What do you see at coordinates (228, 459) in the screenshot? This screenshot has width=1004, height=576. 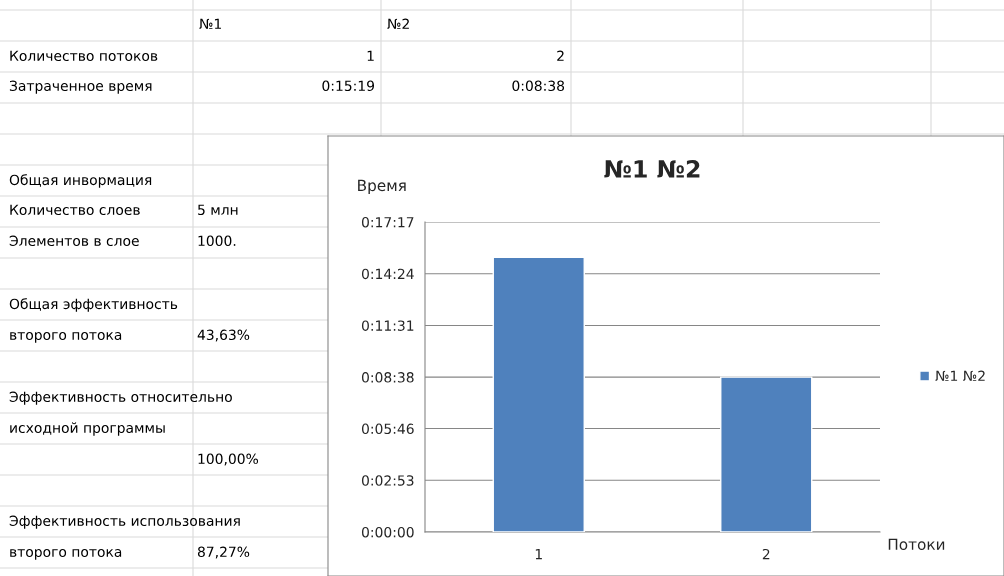 I see `text: 100,00%` at bounding box center [228, 459].